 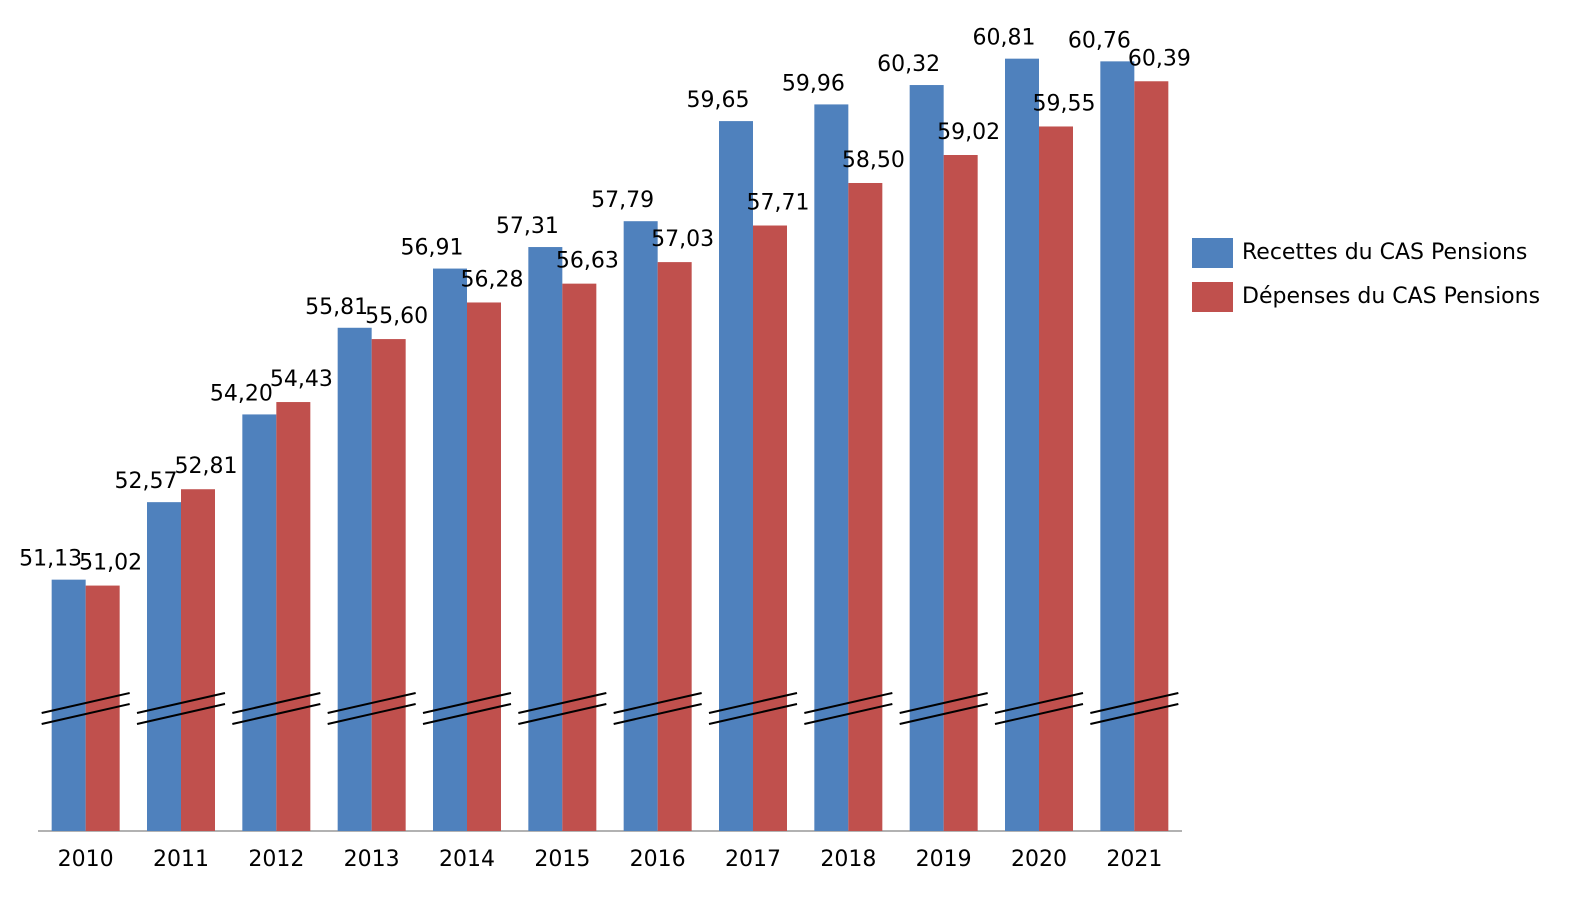 I want to click on value-label: 51,02, so click(x=110, y=563).